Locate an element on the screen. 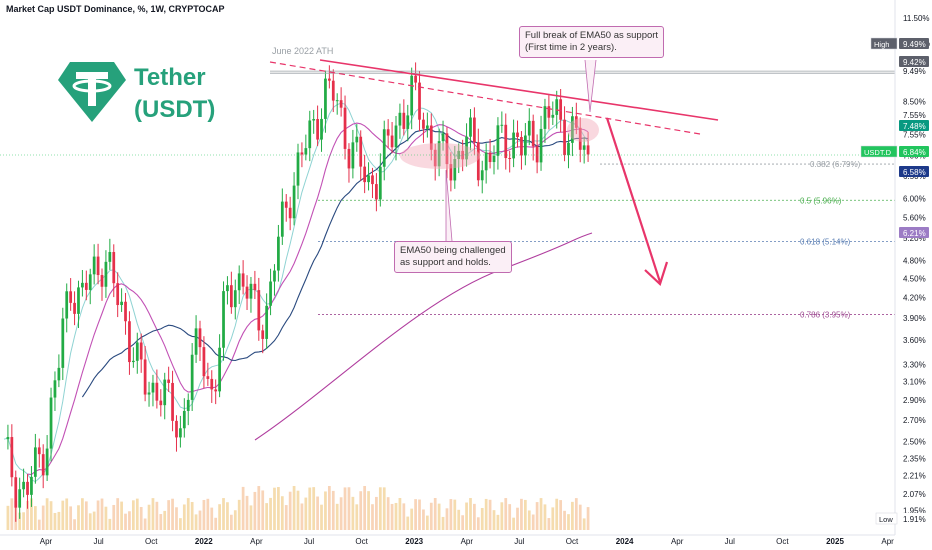  ema200-line is located at coordinates (423, 336).